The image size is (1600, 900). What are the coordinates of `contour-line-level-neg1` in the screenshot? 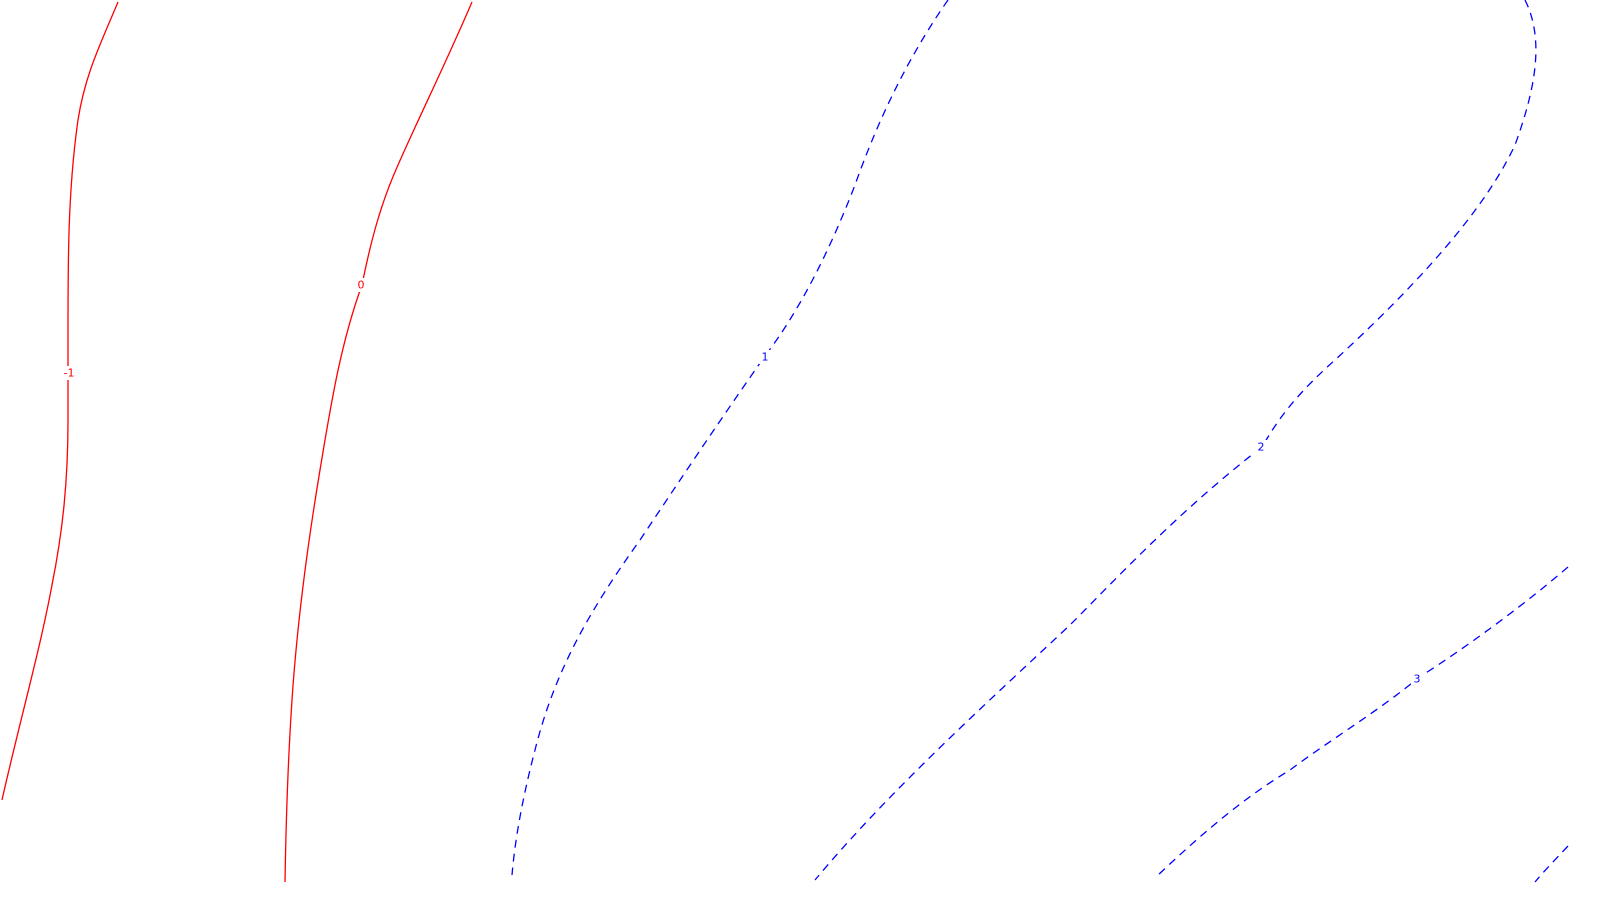 It's located at (60, 401).